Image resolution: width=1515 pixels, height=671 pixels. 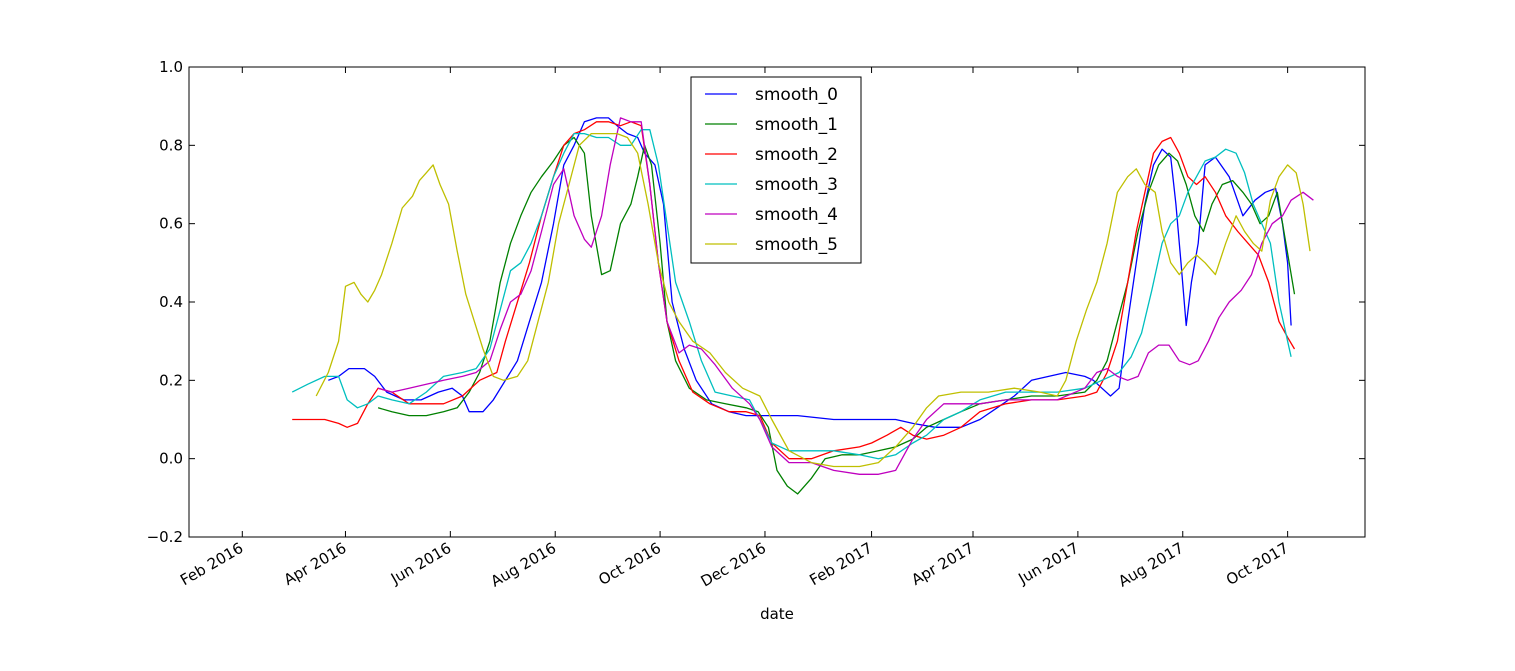 I want to click on y-tick-label: −0.2, so click(x=165, y=537).